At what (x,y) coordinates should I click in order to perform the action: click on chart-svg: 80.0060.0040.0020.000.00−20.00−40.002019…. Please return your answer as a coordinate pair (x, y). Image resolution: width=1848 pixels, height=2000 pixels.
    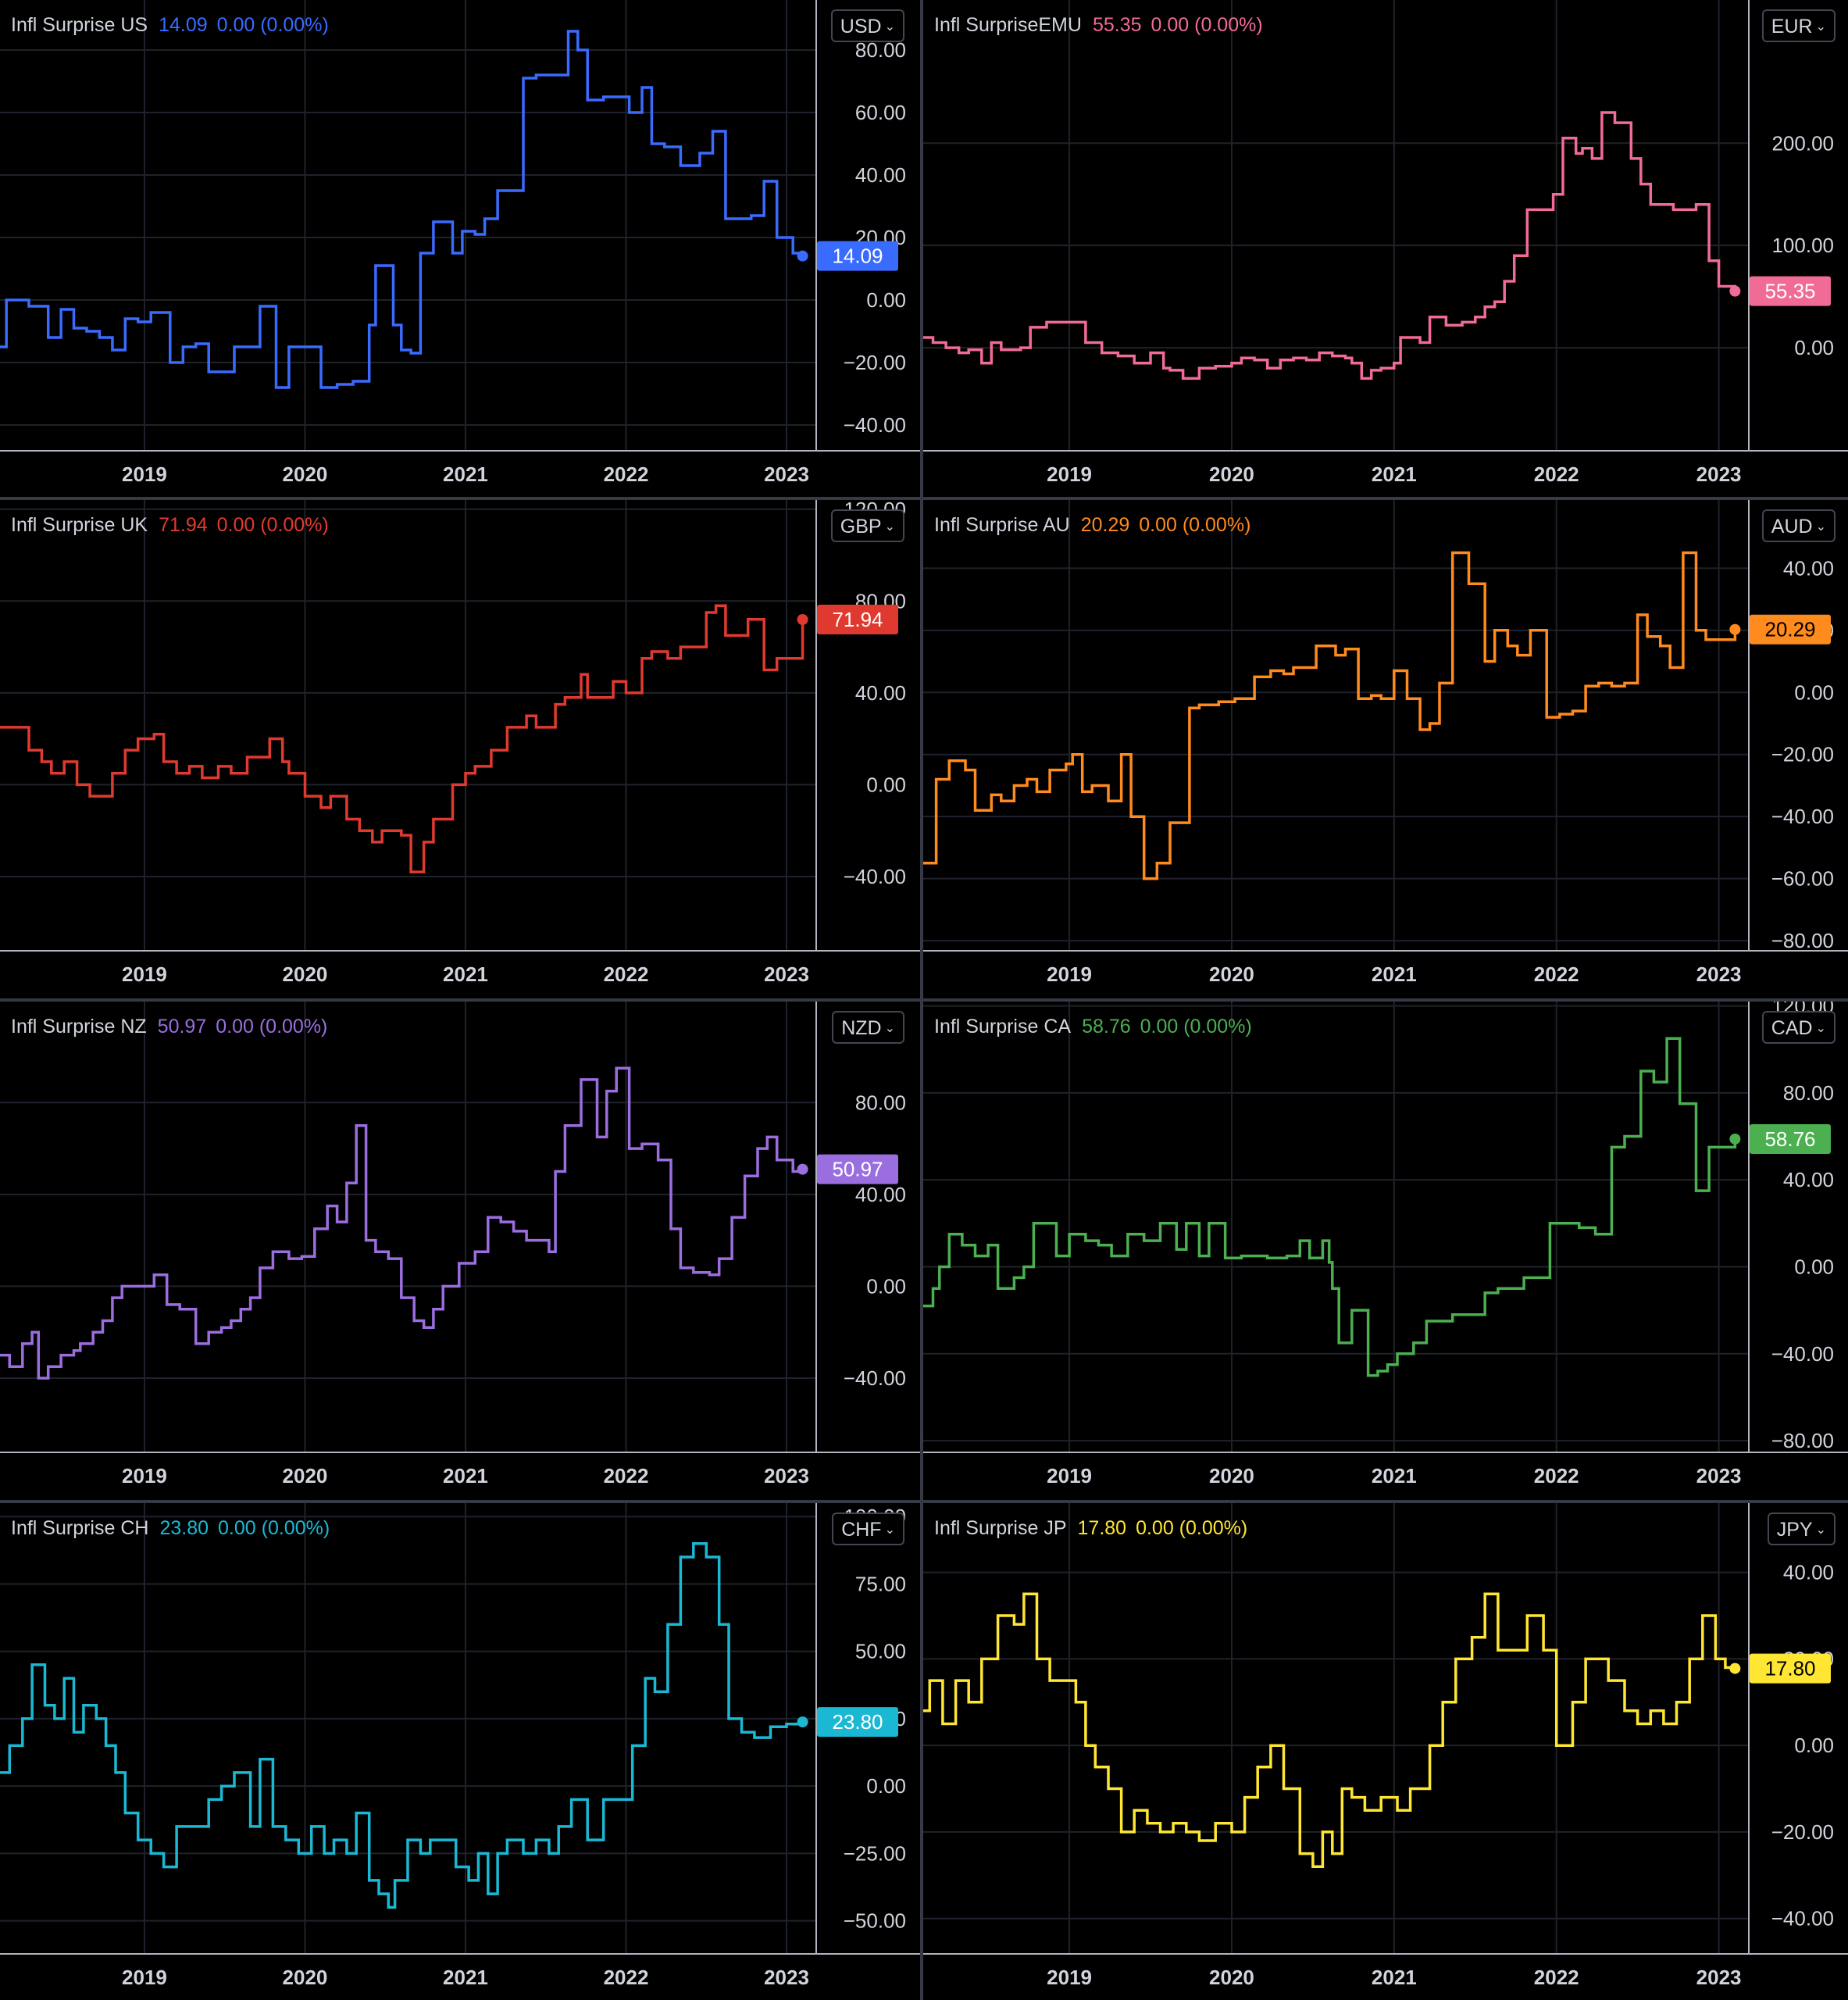
    Looking at the image, I should click on (460, 248).